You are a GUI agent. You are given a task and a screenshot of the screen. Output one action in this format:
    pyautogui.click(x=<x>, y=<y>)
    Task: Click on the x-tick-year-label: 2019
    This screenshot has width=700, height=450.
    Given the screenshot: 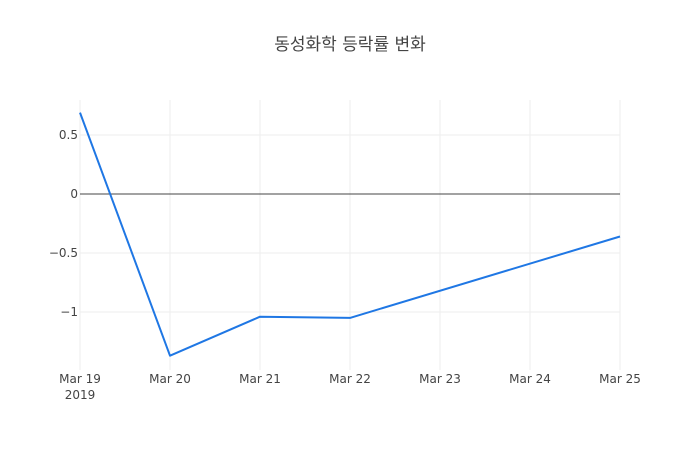 What is the action you would take?
    pyautogui.click(x=80, y=395)
    